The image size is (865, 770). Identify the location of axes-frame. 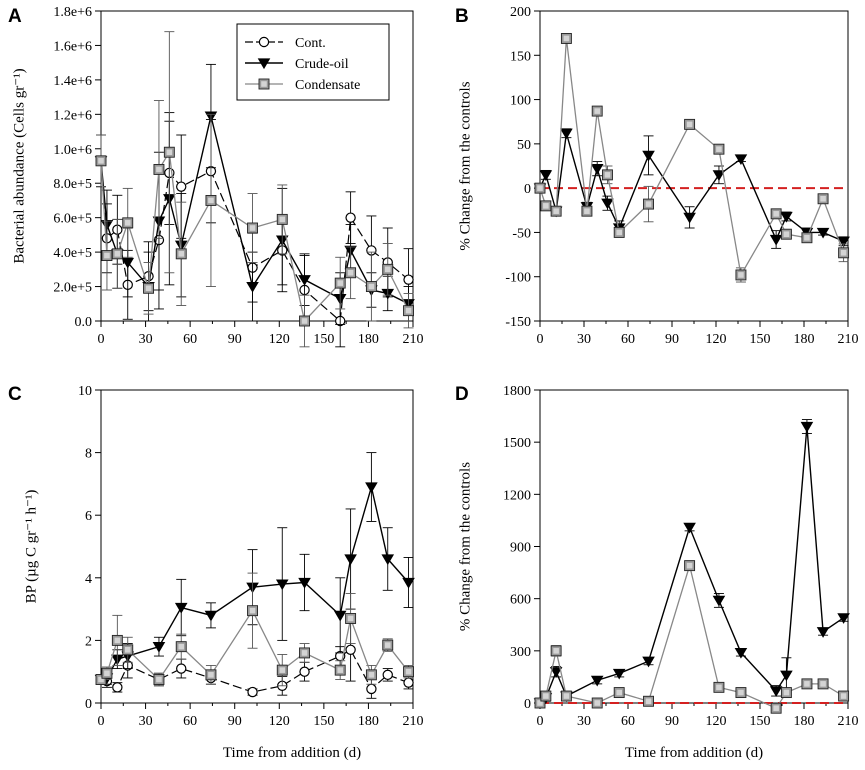
(694, 546).